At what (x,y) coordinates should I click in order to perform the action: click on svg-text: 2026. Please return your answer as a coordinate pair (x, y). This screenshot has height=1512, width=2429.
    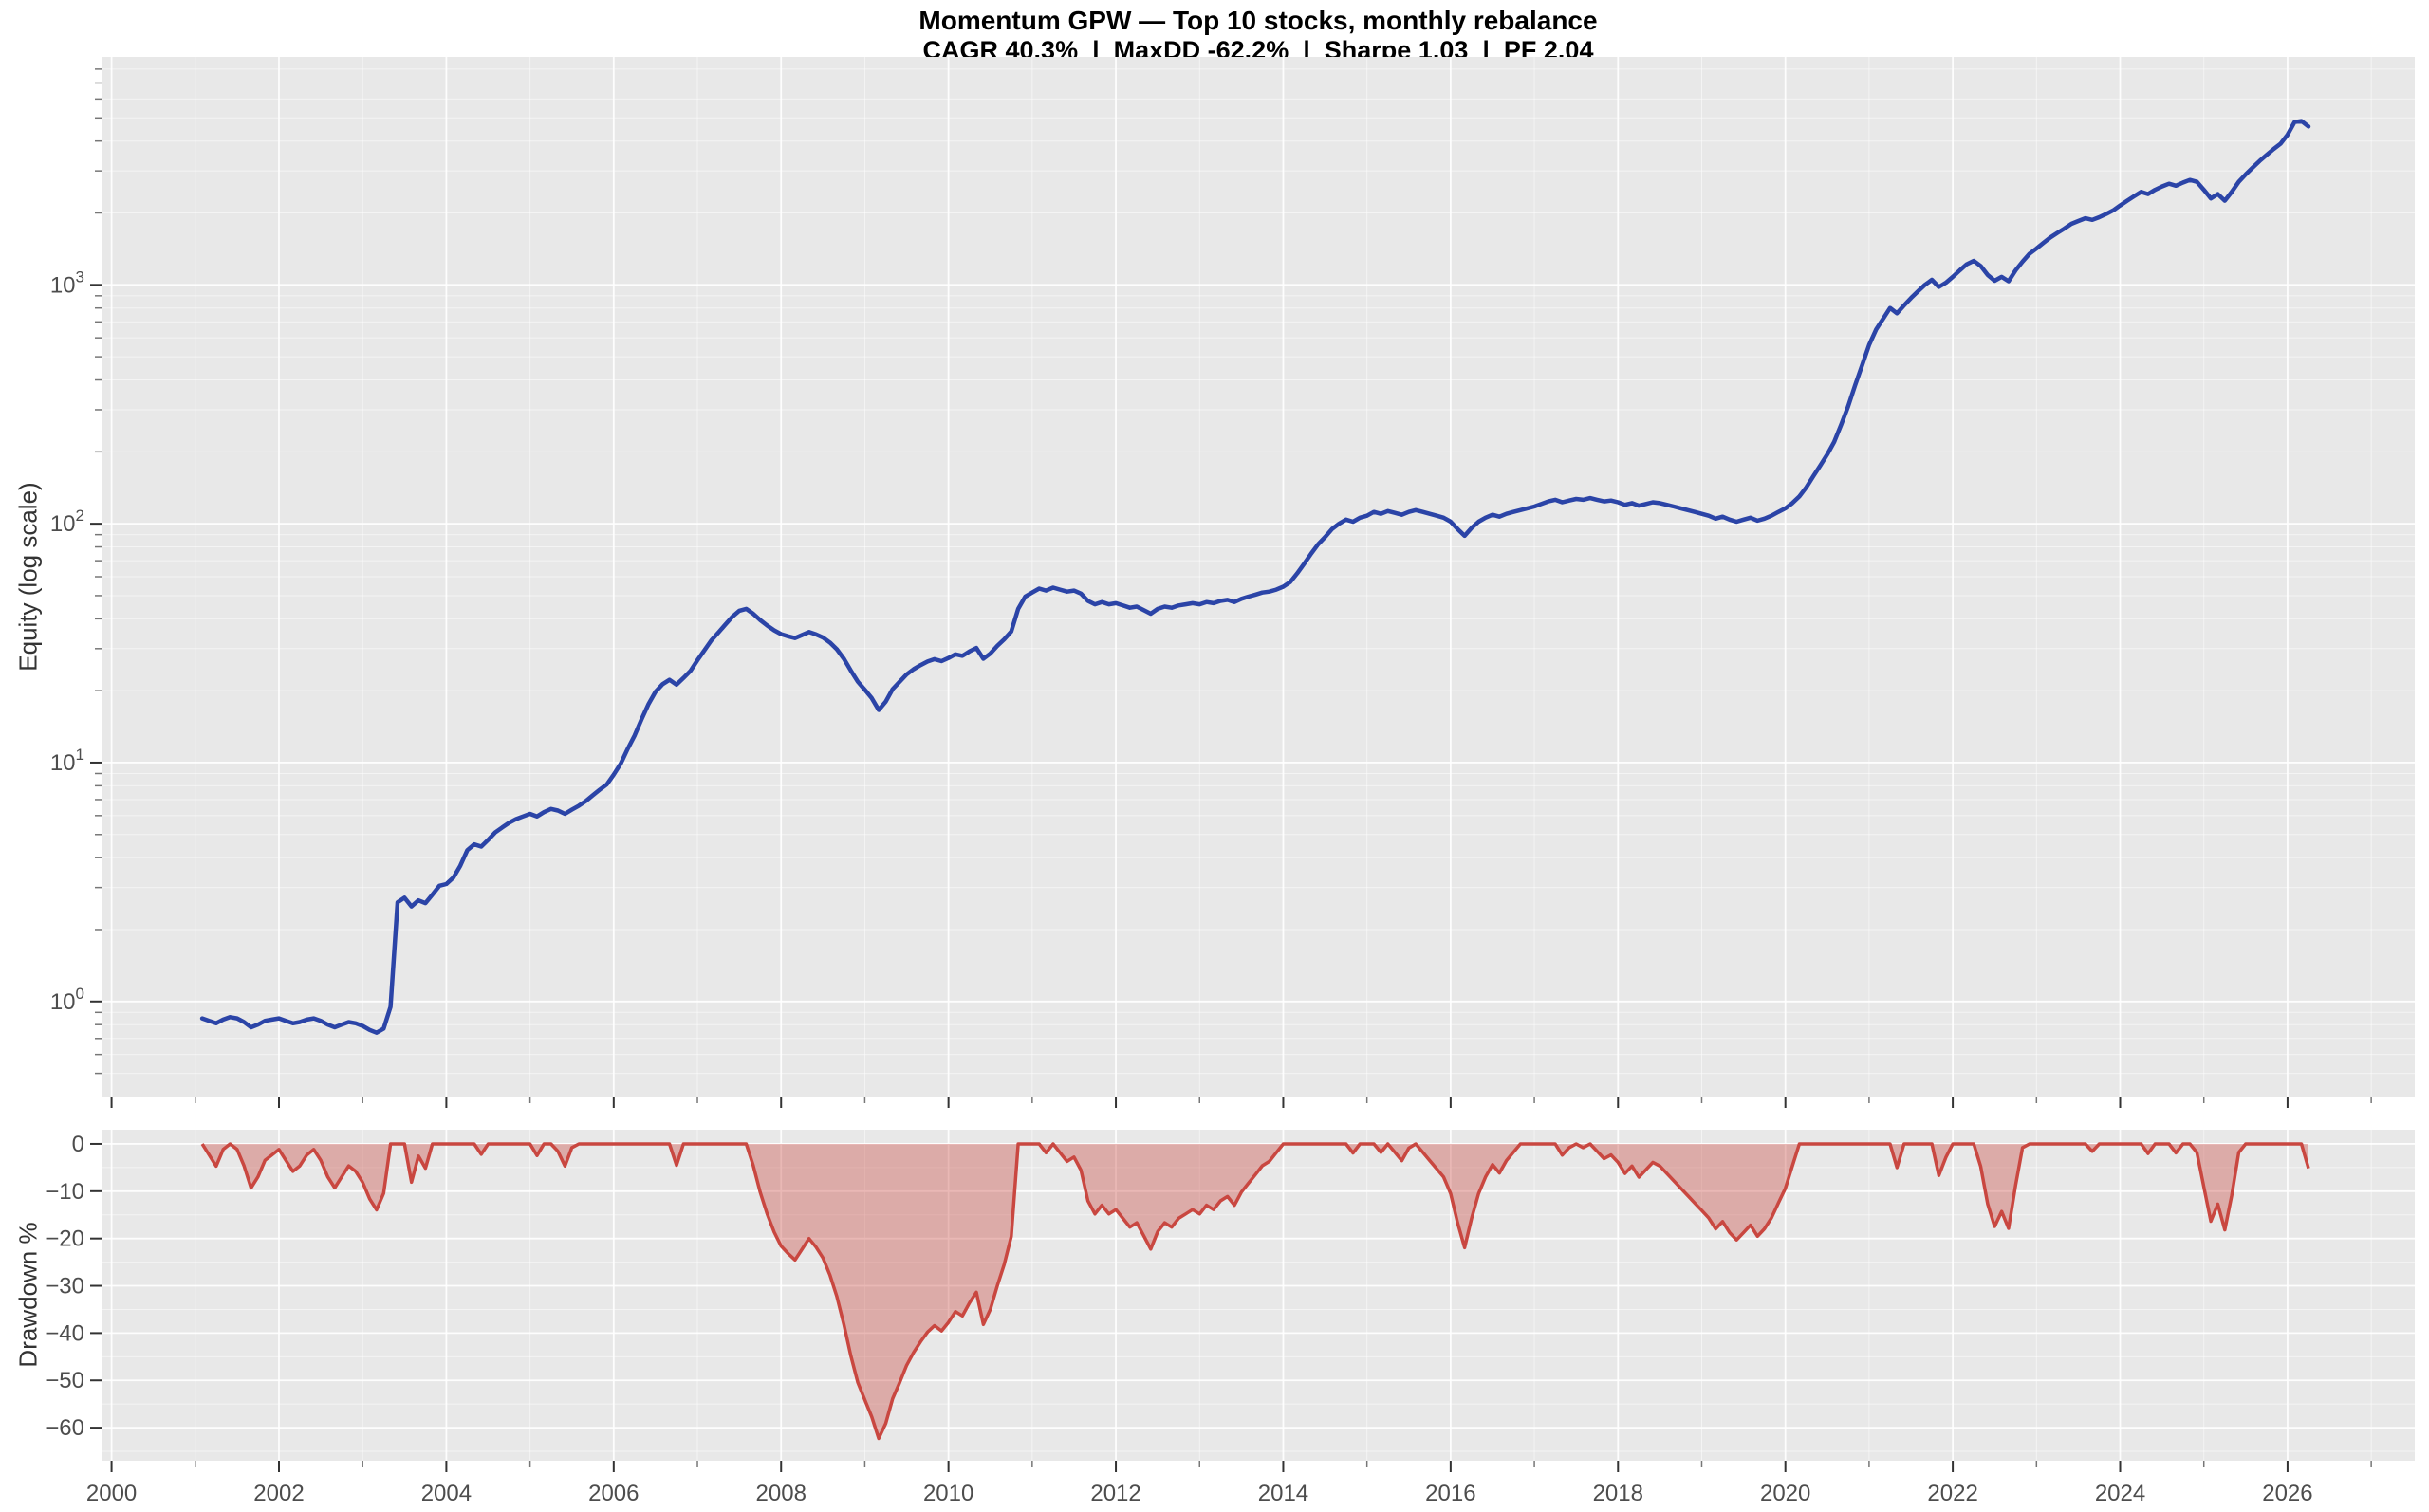
    Looking at the image, I should click on (2287, 1493).